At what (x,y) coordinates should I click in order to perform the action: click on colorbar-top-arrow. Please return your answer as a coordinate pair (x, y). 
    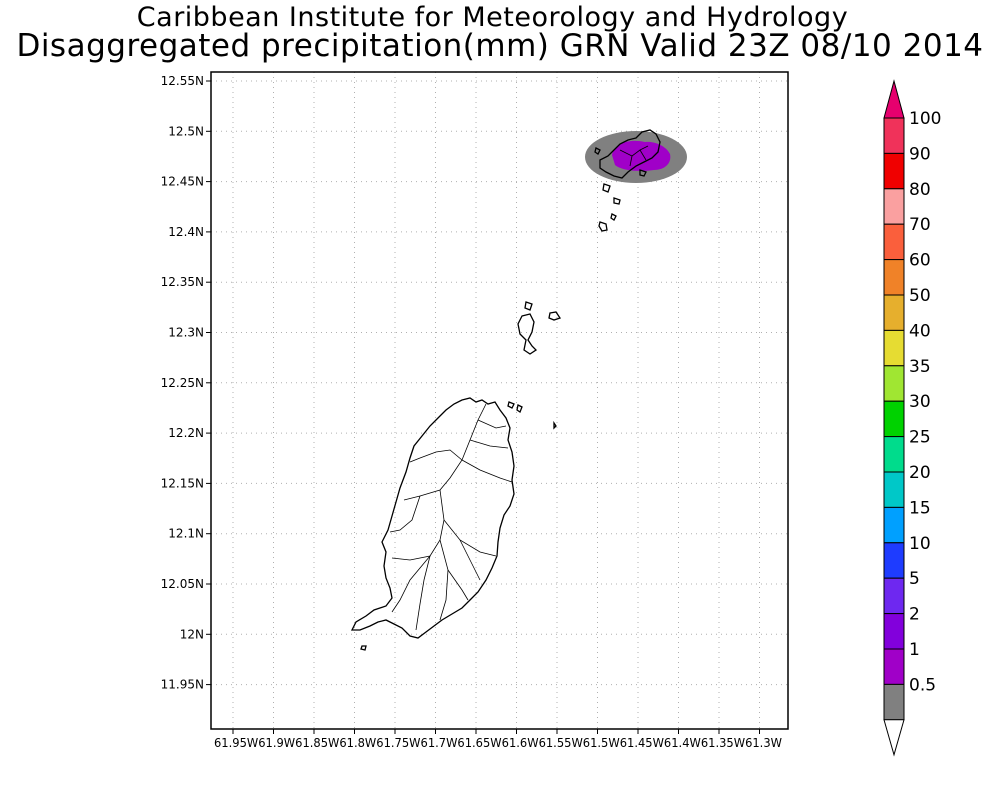
    Looking at the image, I should click on (894, 99).